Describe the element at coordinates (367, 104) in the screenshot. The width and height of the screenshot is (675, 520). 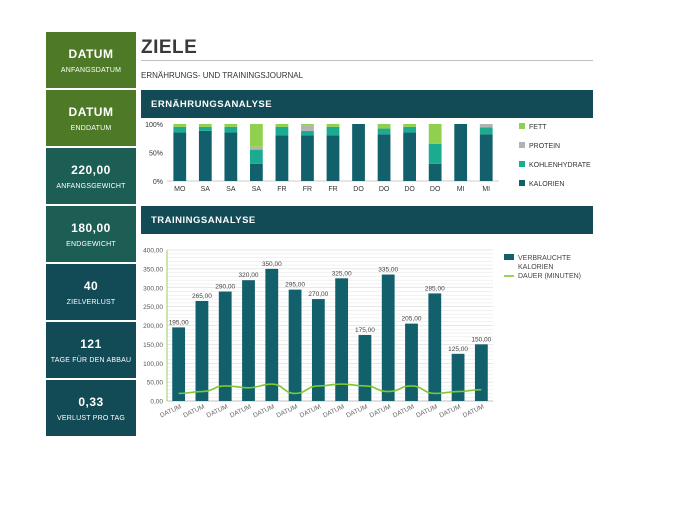
I see `nutrition-section-header: ERNÄHRUNGSANALYSE` at that location.